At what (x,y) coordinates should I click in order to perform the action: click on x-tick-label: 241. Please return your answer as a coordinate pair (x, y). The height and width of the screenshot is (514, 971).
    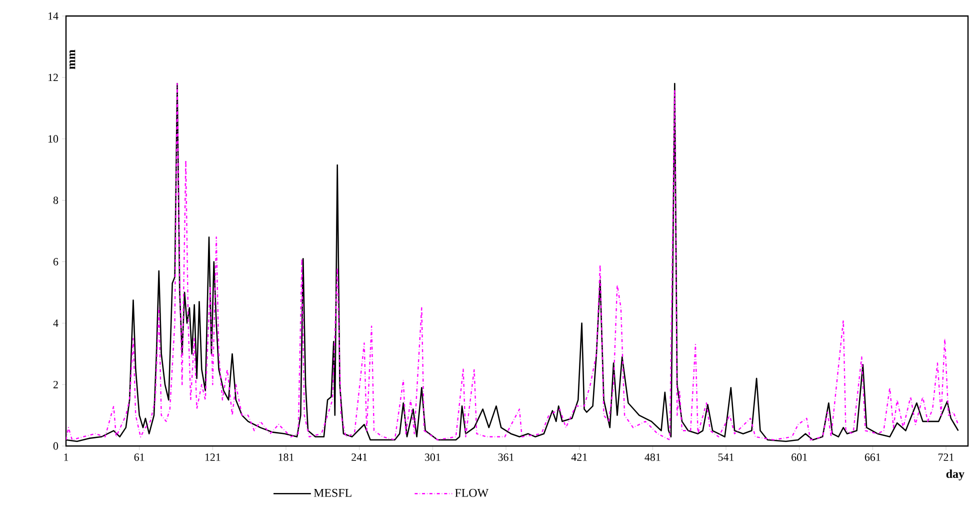
    Looking at the image, I should click on (359, 457).